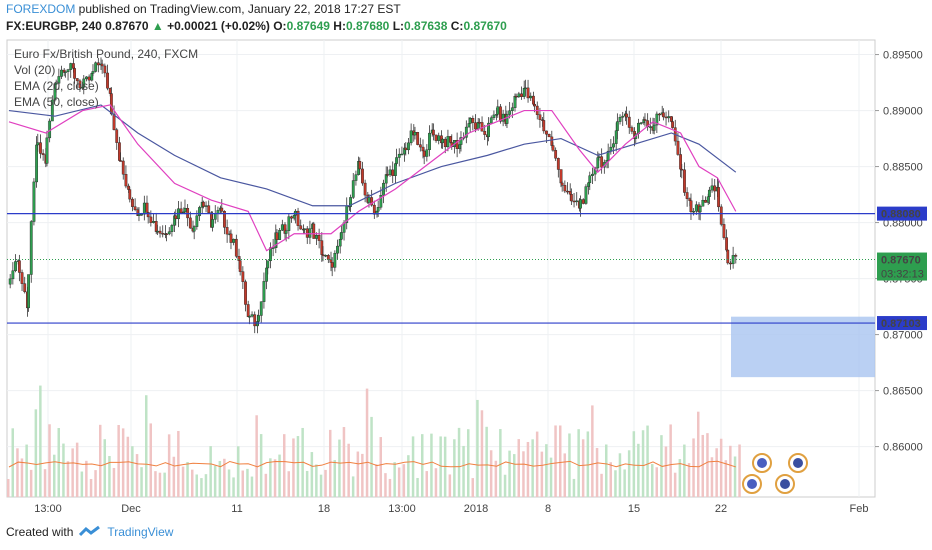 Image resolution: width=932 pixels, height=550 pixels. What do you see at coordinates (236, 509) in the screenshot?
I see `x-tick-label: 11` at bounding box center [236, 509].